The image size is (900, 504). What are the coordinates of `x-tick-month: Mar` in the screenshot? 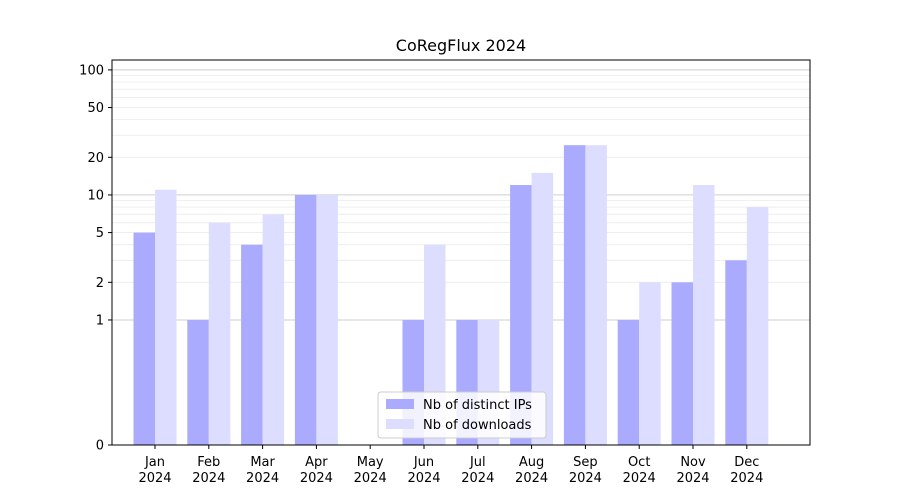 It's located at (262, 462).